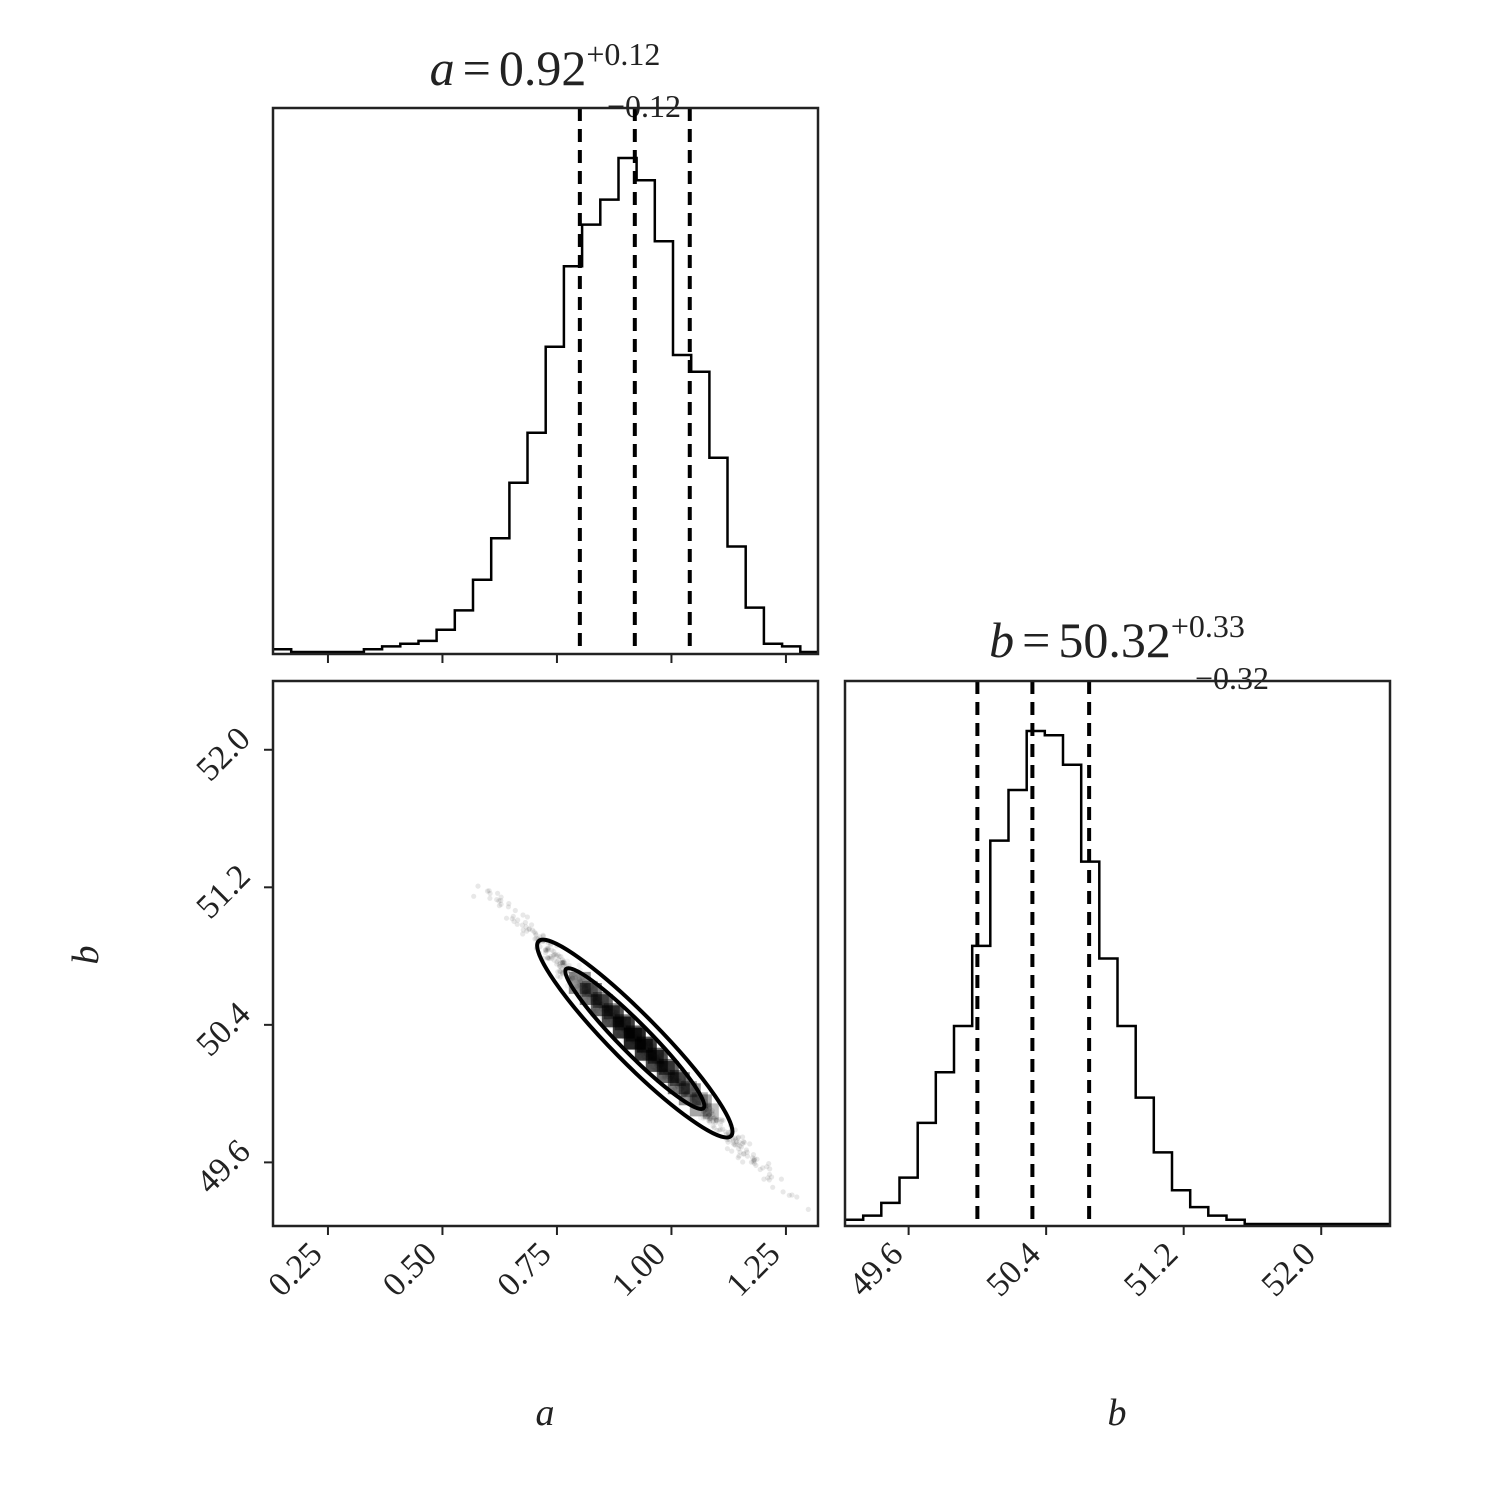  I want to click on x-tick-label-a-4: 1.25, so click(753, 1269).